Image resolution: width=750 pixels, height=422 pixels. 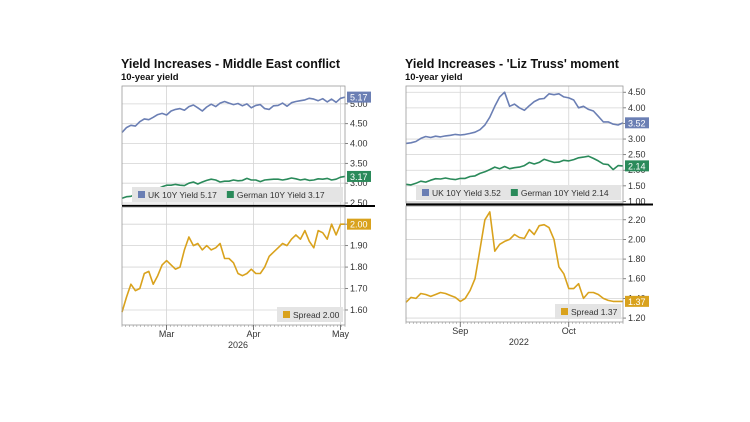 What do you see at coordinates (594, 312) in the screenshot?
I see `right-bottom-pane-legend-entry-0: Spread 1.37` at bounding box center [594, 312].